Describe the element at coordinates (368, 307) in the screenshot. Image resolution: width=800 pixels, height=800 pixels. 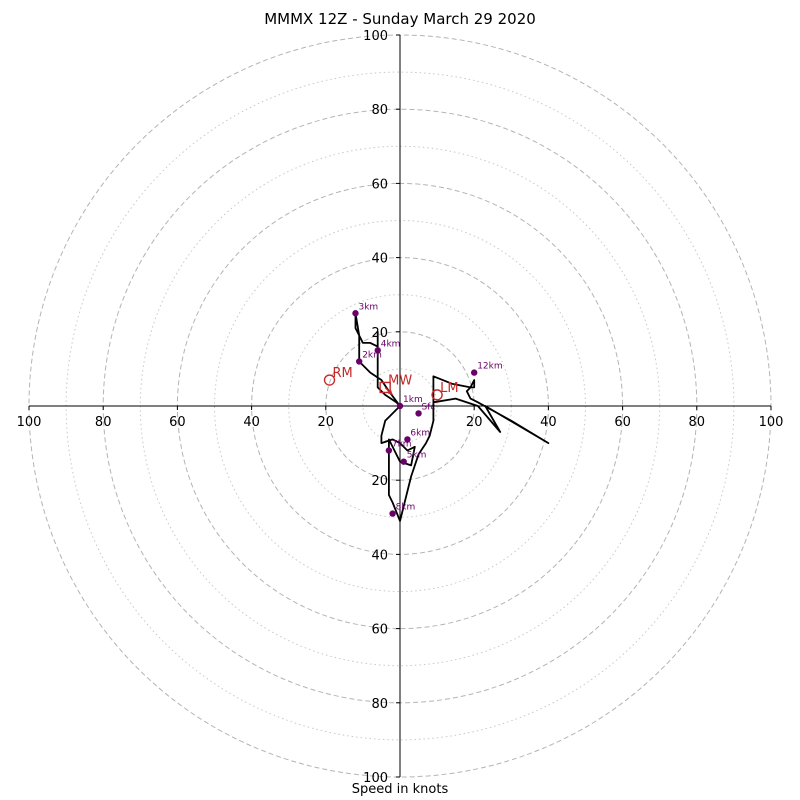
I see `height-marker-label: 3km` at that location.